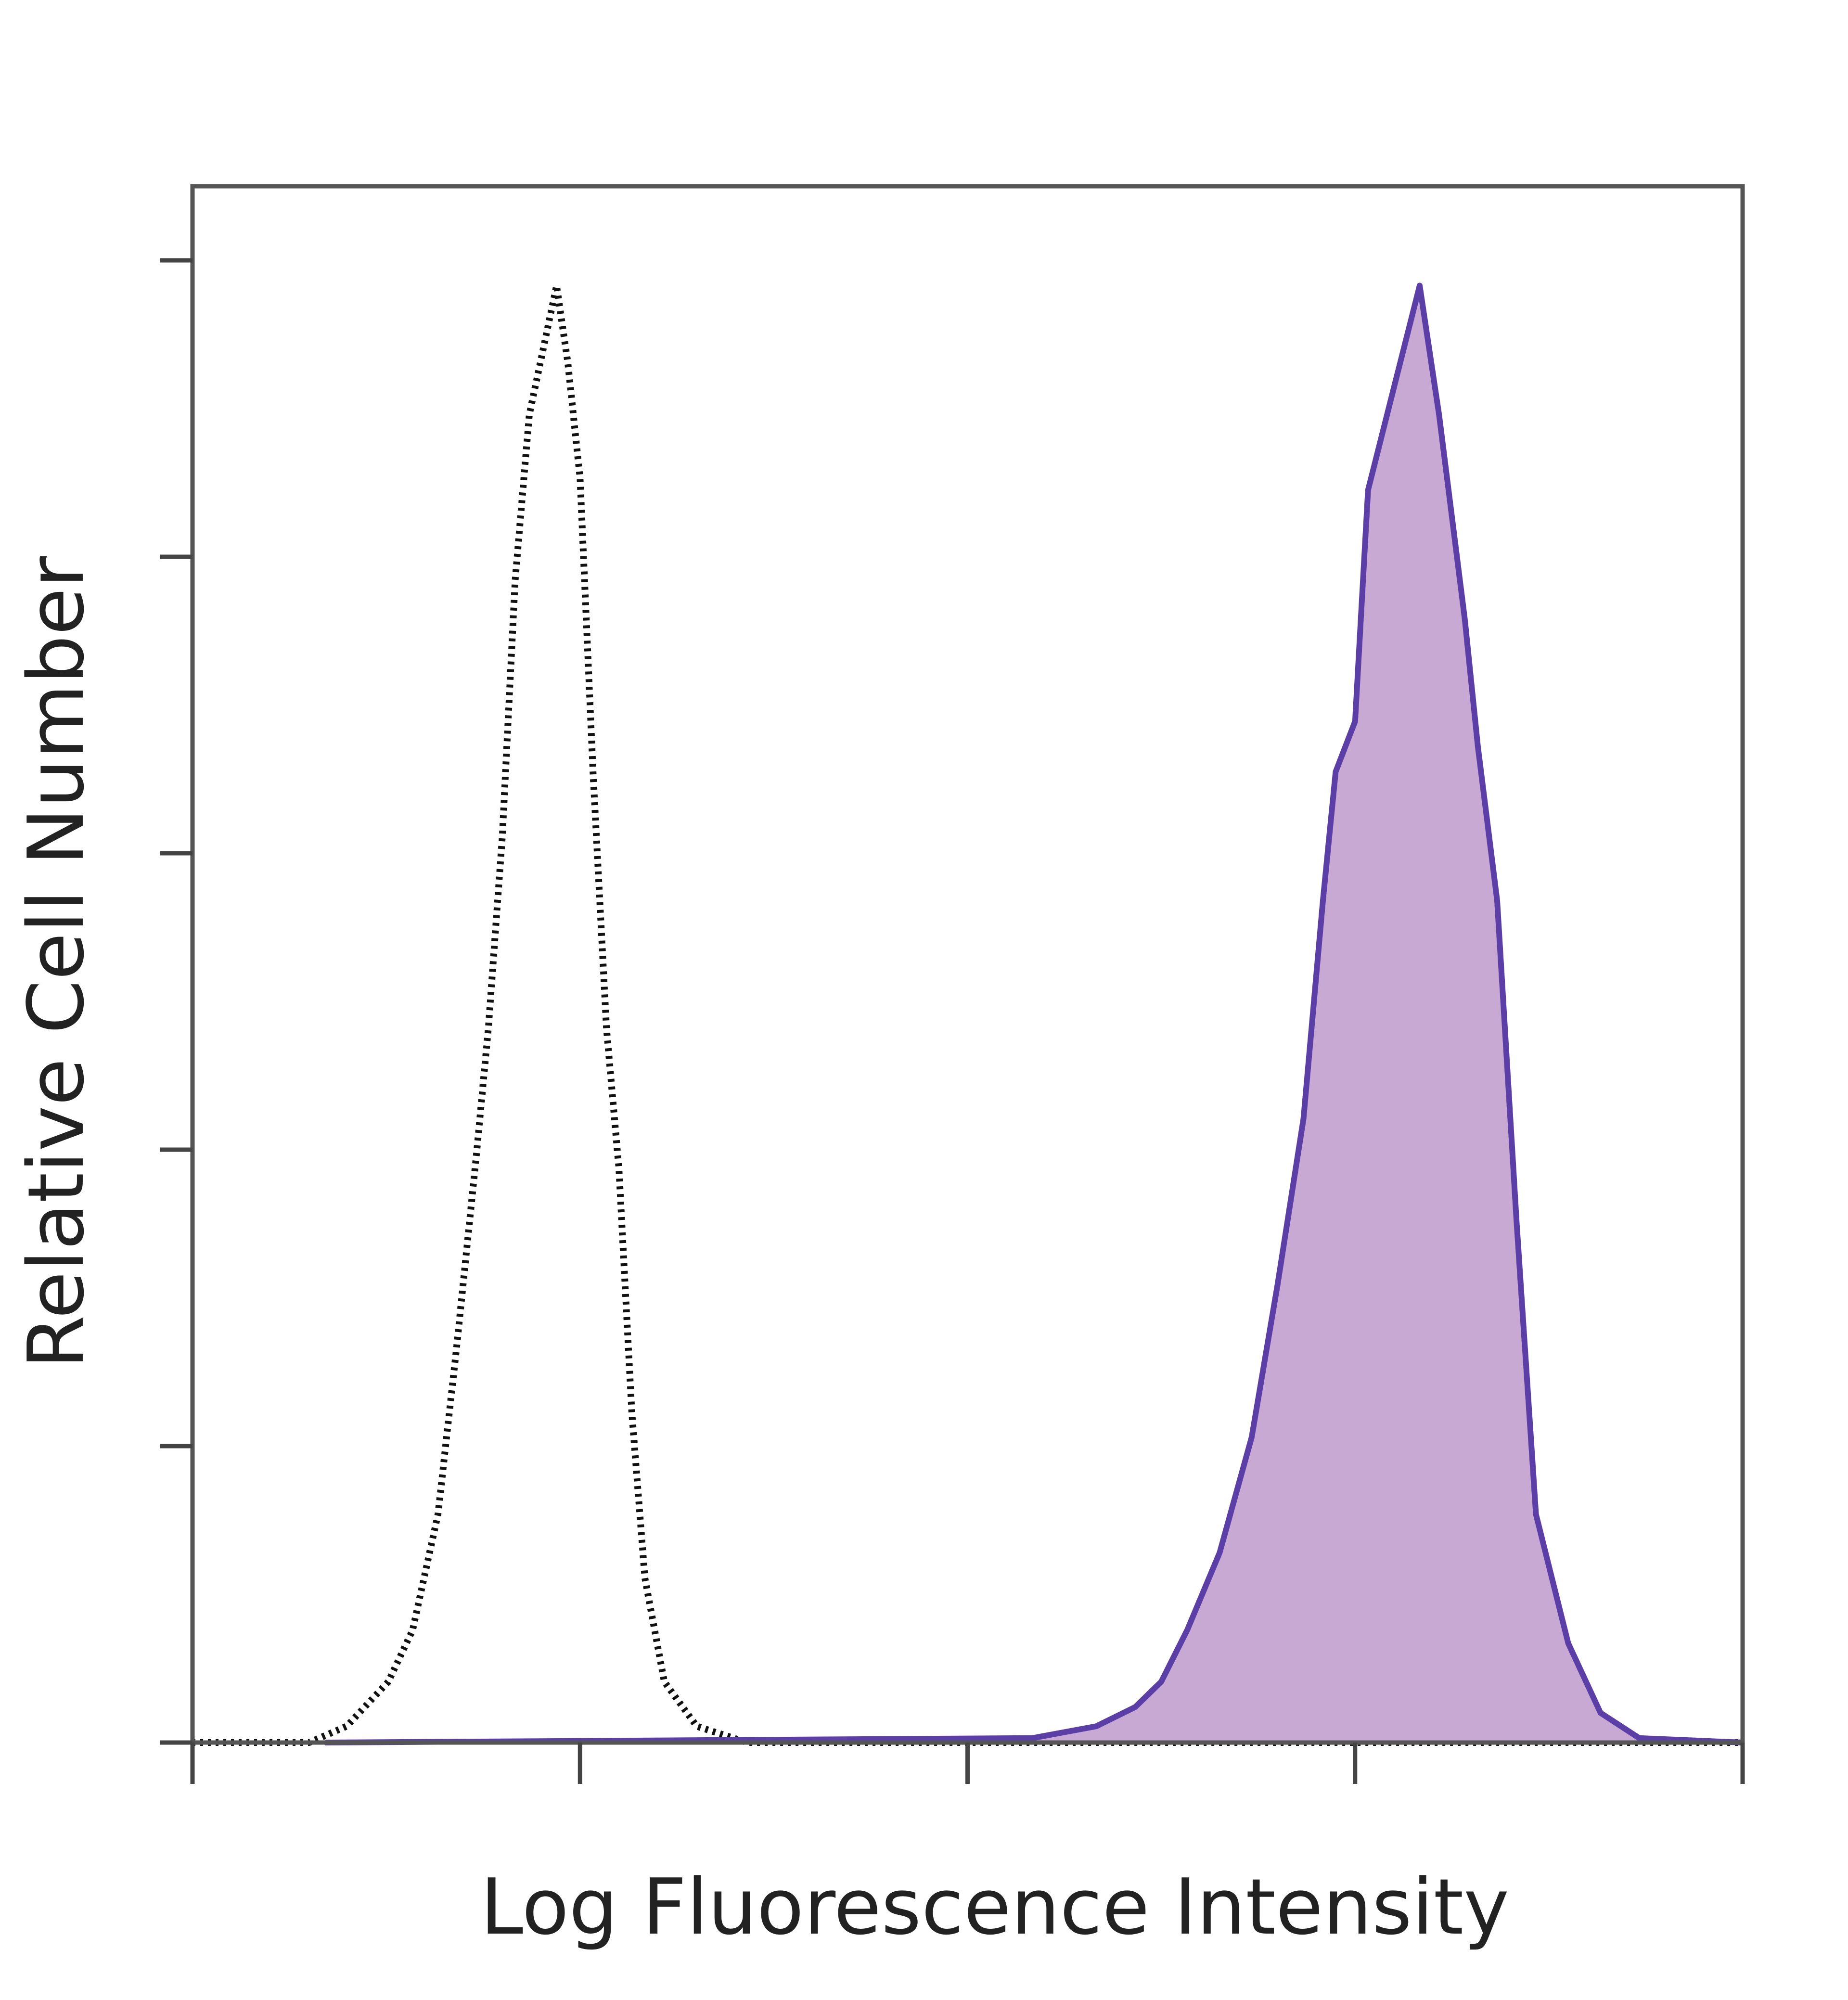  Describe the element at coordinates (994, 1907) in the screenshot. I see `x-axis-label: Log Fluorescence Intensity` at that location.